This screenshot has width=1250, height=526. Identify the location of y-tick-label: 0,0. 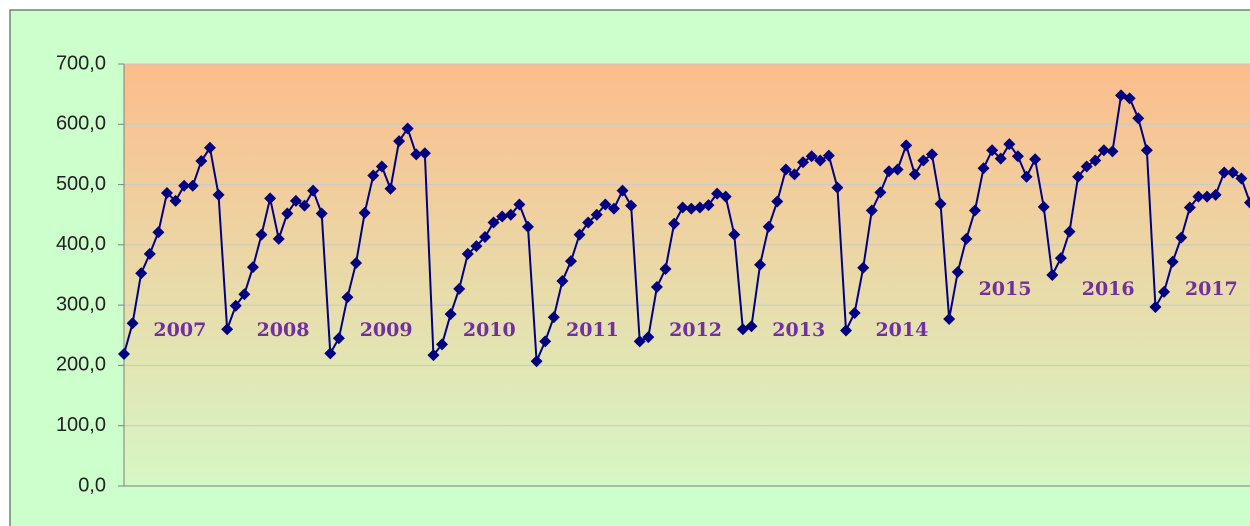
(92, 485).